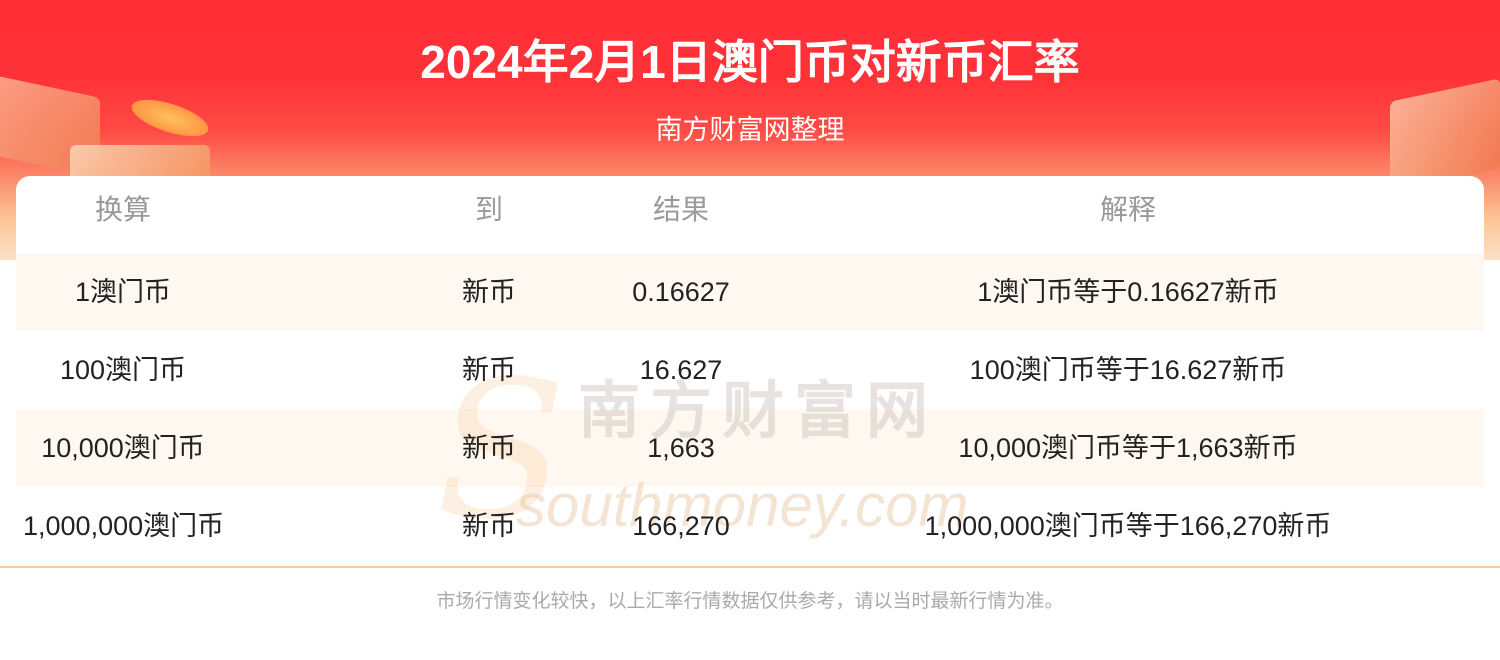 This screenshot has height=660, width=1500. What do you see at coordinates (750, 601) in the screenshot?
I see `disclaimer-note: 市场行情变化较快，以上汇率行情数据仅供参考，请以当时最新行情为准。` at bounding box center [750, 601].